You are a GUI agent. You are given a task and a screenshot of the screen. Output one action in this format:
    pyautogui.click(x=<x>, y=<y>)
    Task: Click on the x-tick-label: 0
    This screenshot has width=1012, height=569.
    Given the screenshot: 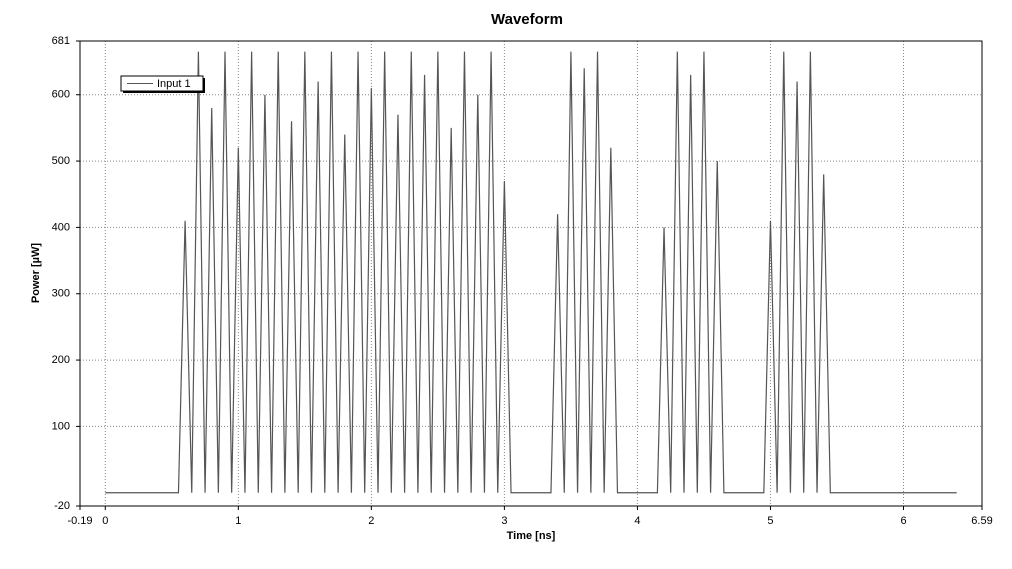 What is the action you would take?
    pyautogui.click(x=105, y=521)
    